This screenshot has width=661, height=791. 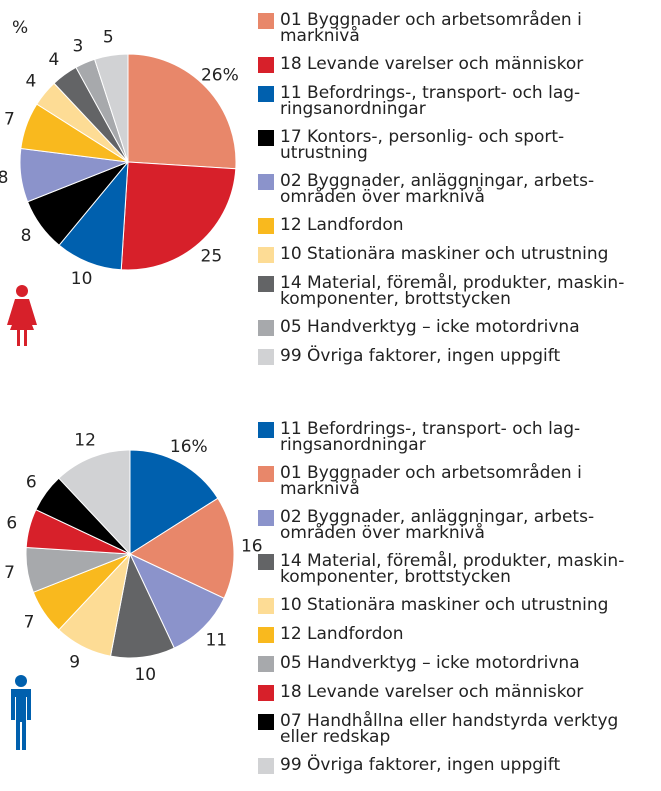 I want to click on data-label: 26%, so click(x=220, y=76).